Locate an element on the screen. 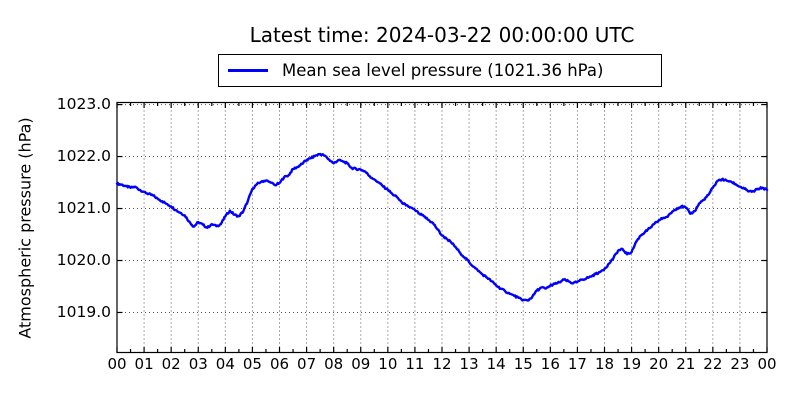 The image size is (800, 400). x-tick-label: 09 is located at coordinates (361, 364).